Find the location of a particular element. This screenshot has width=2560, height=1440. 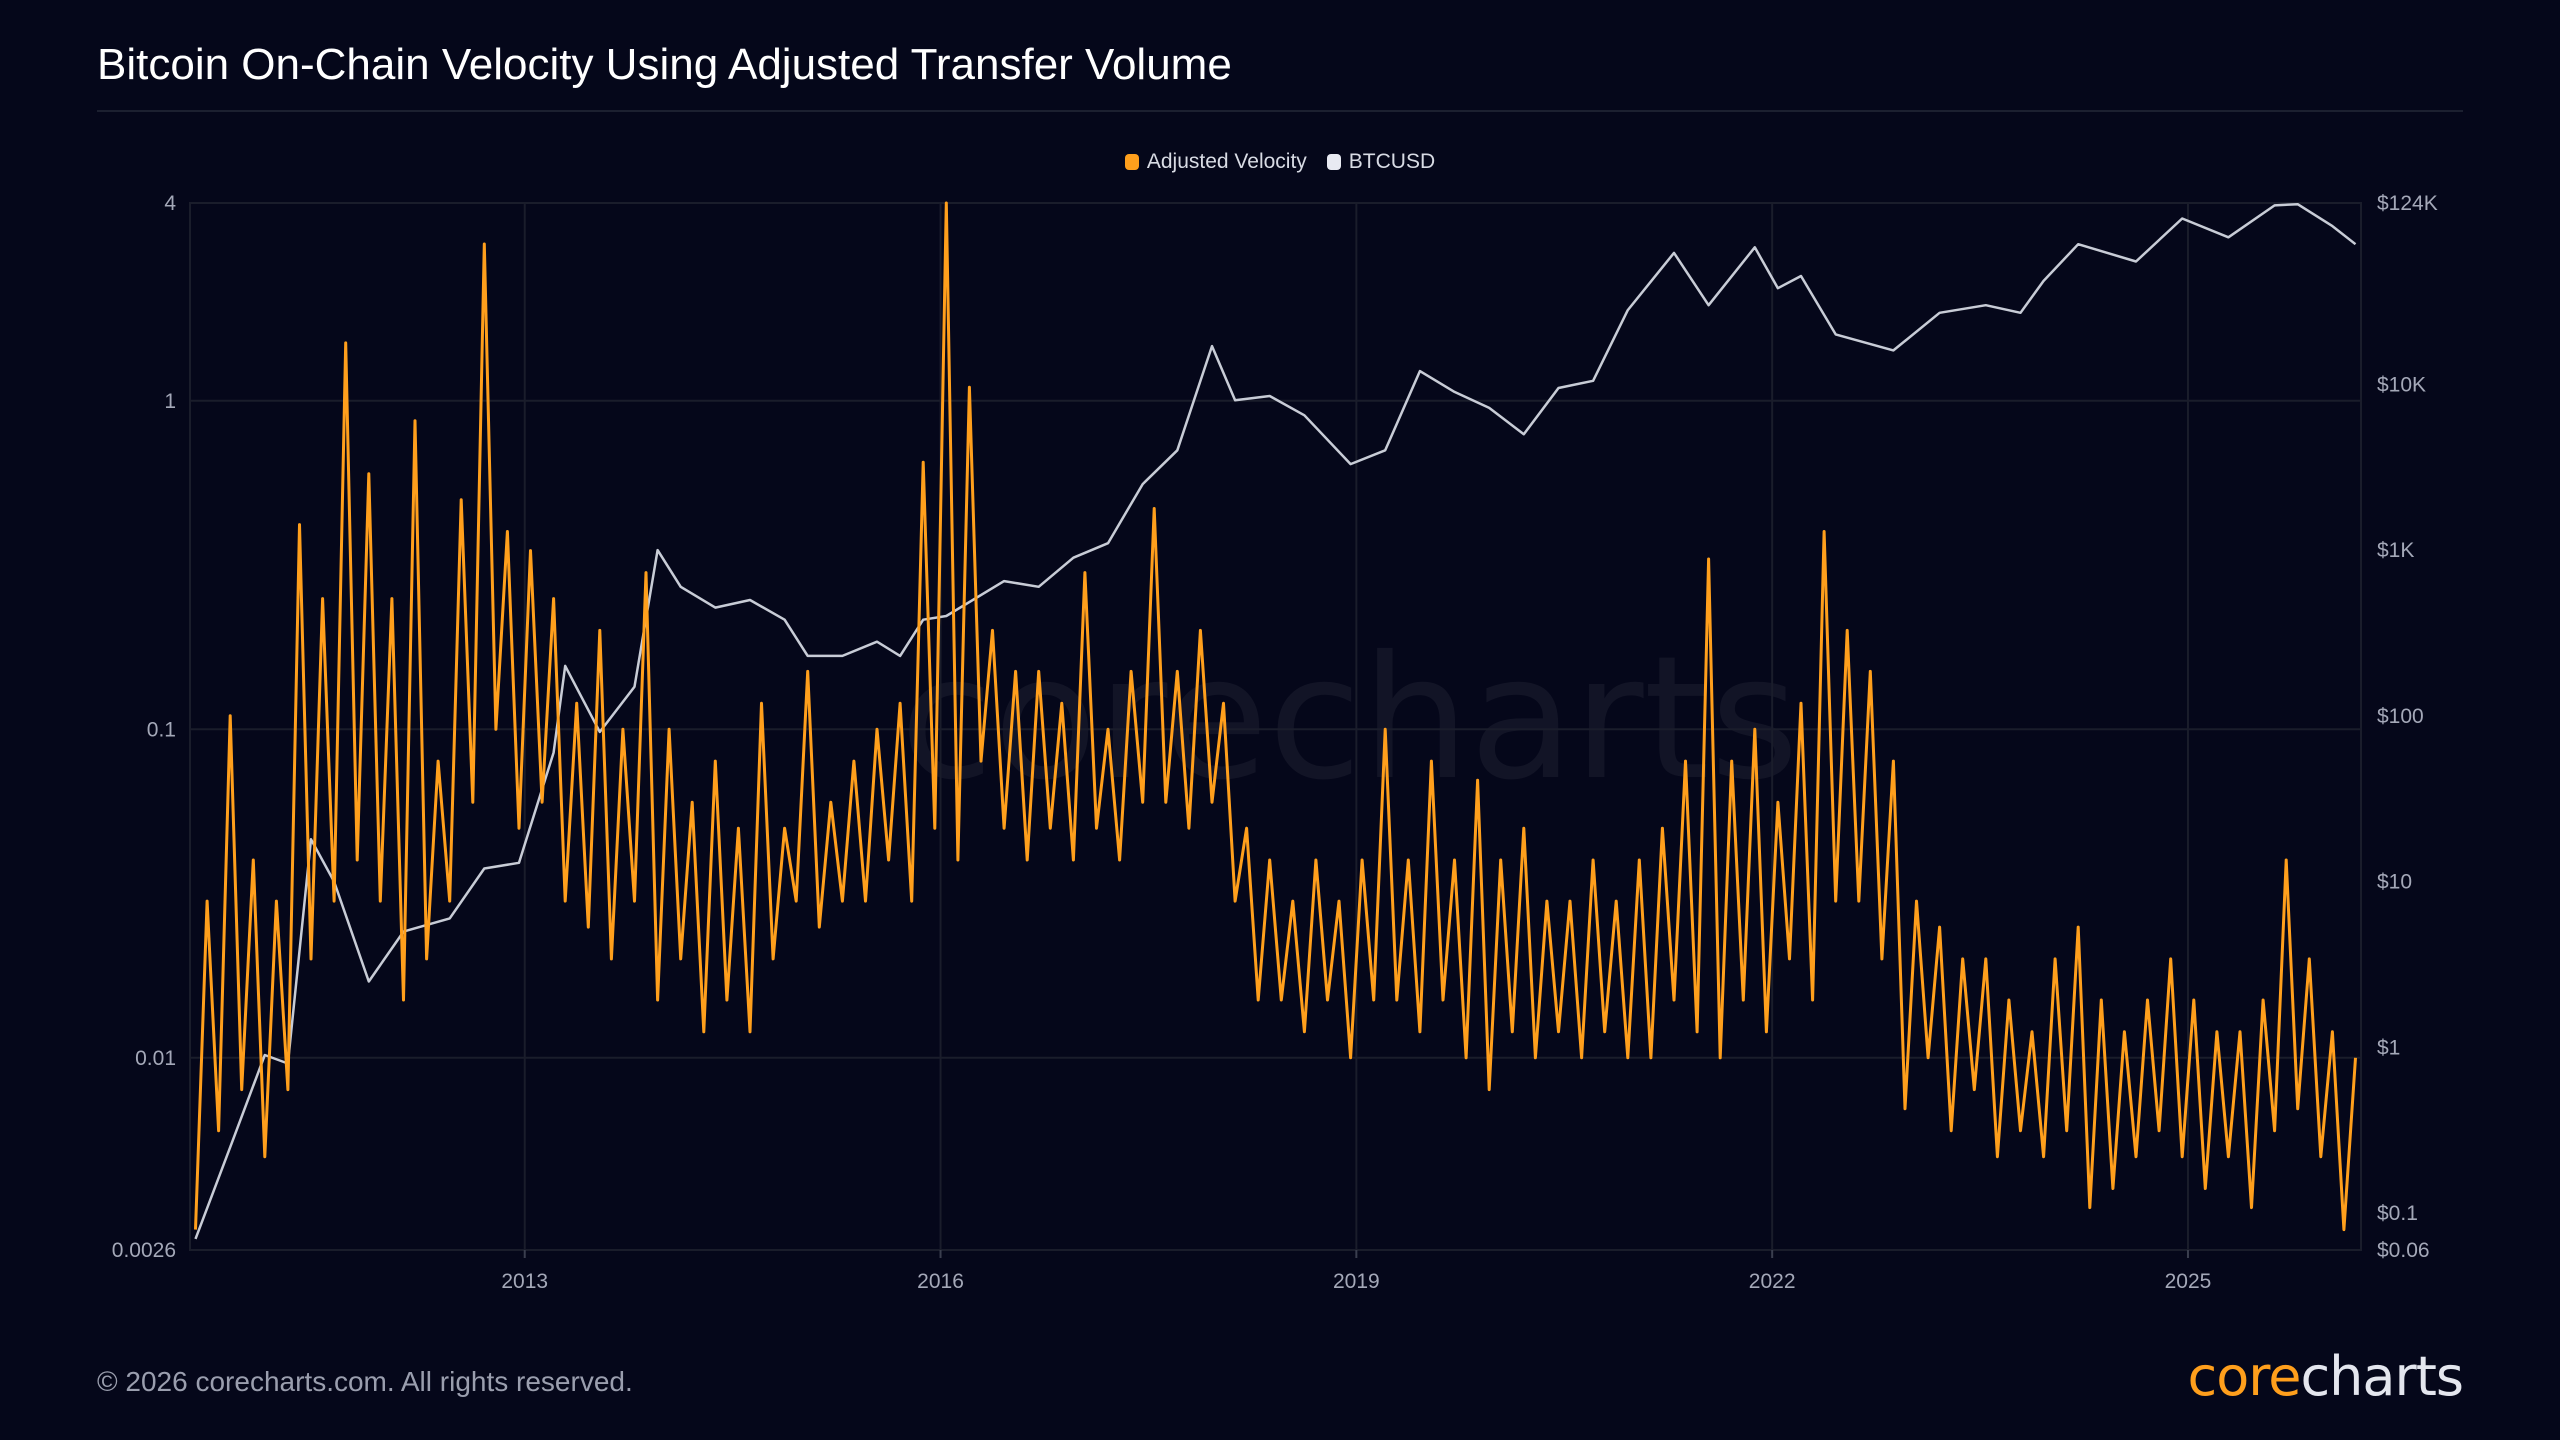

y-right-tick-label: $100 is located at coordinates (2400, 716).